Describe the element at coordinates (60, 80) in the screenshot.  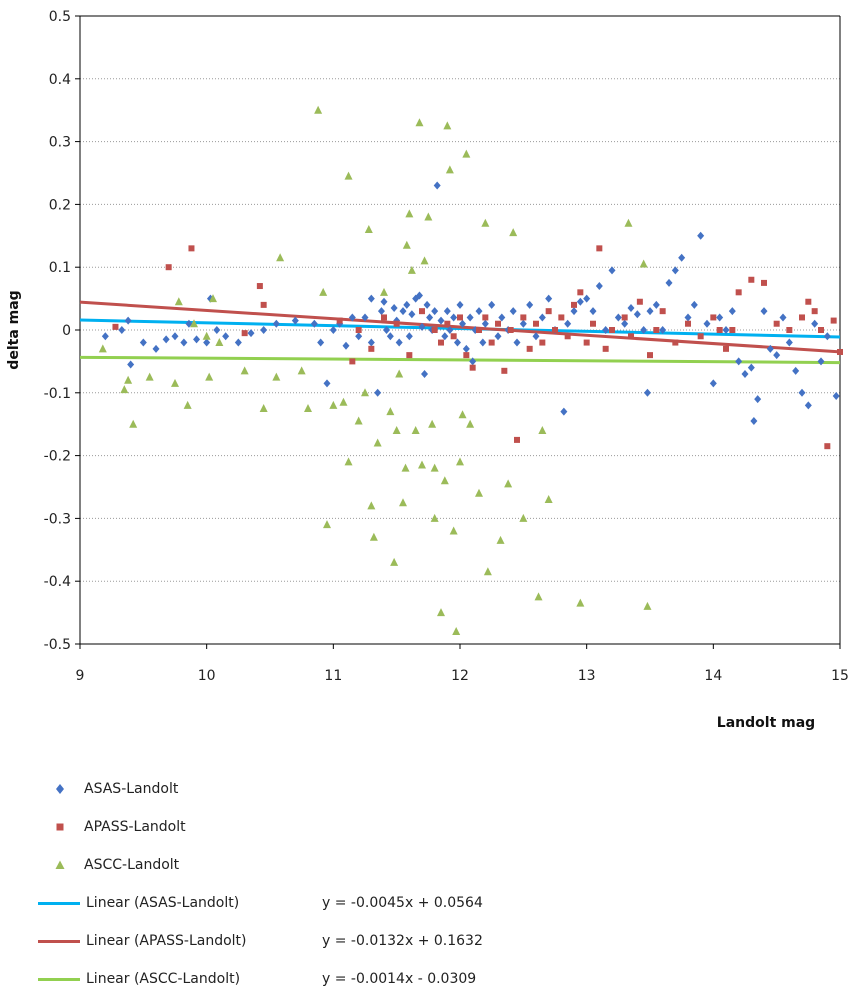
I see `y-tick-label: 0.4` at that location.